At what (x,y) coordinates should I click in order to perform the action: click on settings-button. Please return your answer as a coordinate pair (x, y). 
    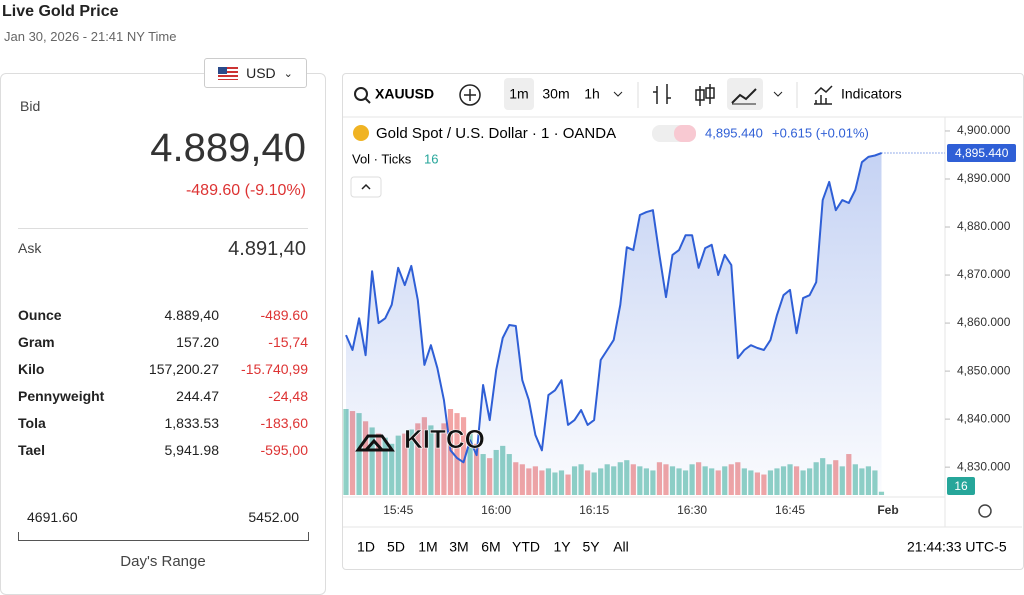
    Looking at the image, I should click on (985, 511).